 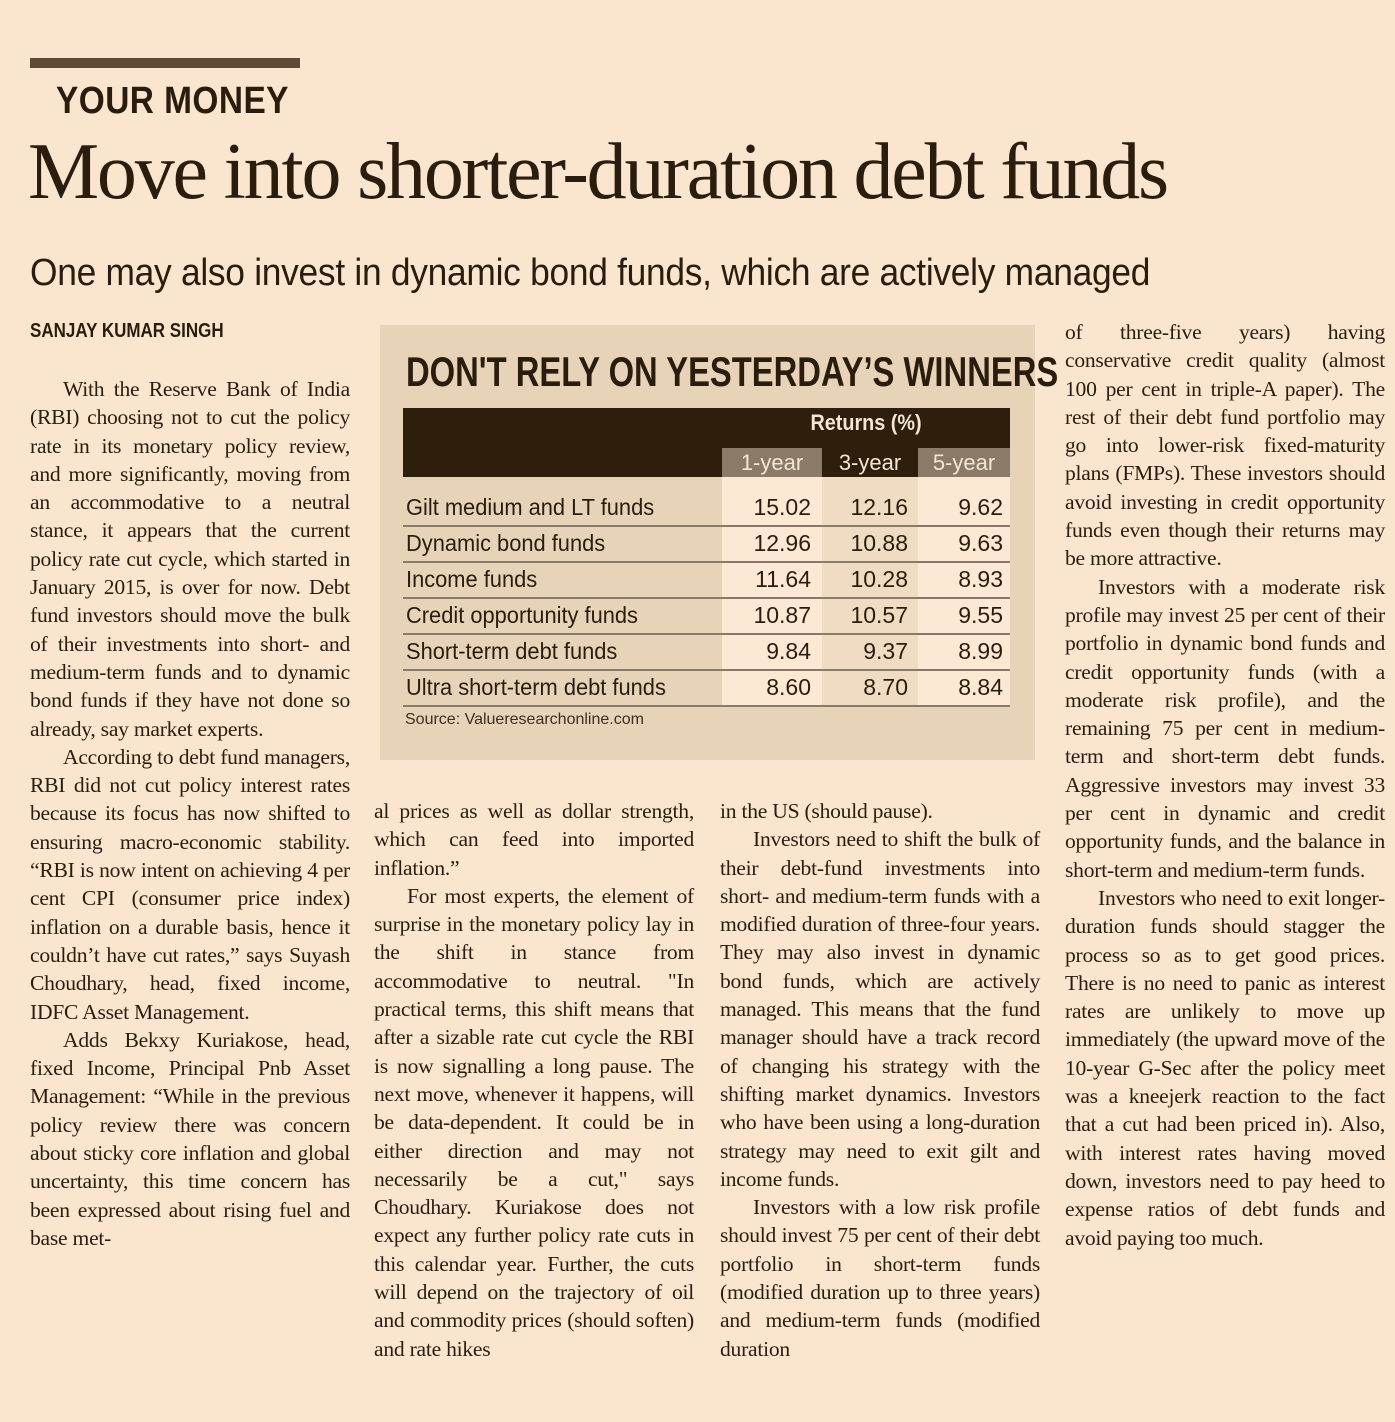 What do you see at coordinates (706, 688) in the screenshot?
I see `table-row: Ultra short-term debt funds 8.60 8.70 8.84` at bounding box center [706, 688].